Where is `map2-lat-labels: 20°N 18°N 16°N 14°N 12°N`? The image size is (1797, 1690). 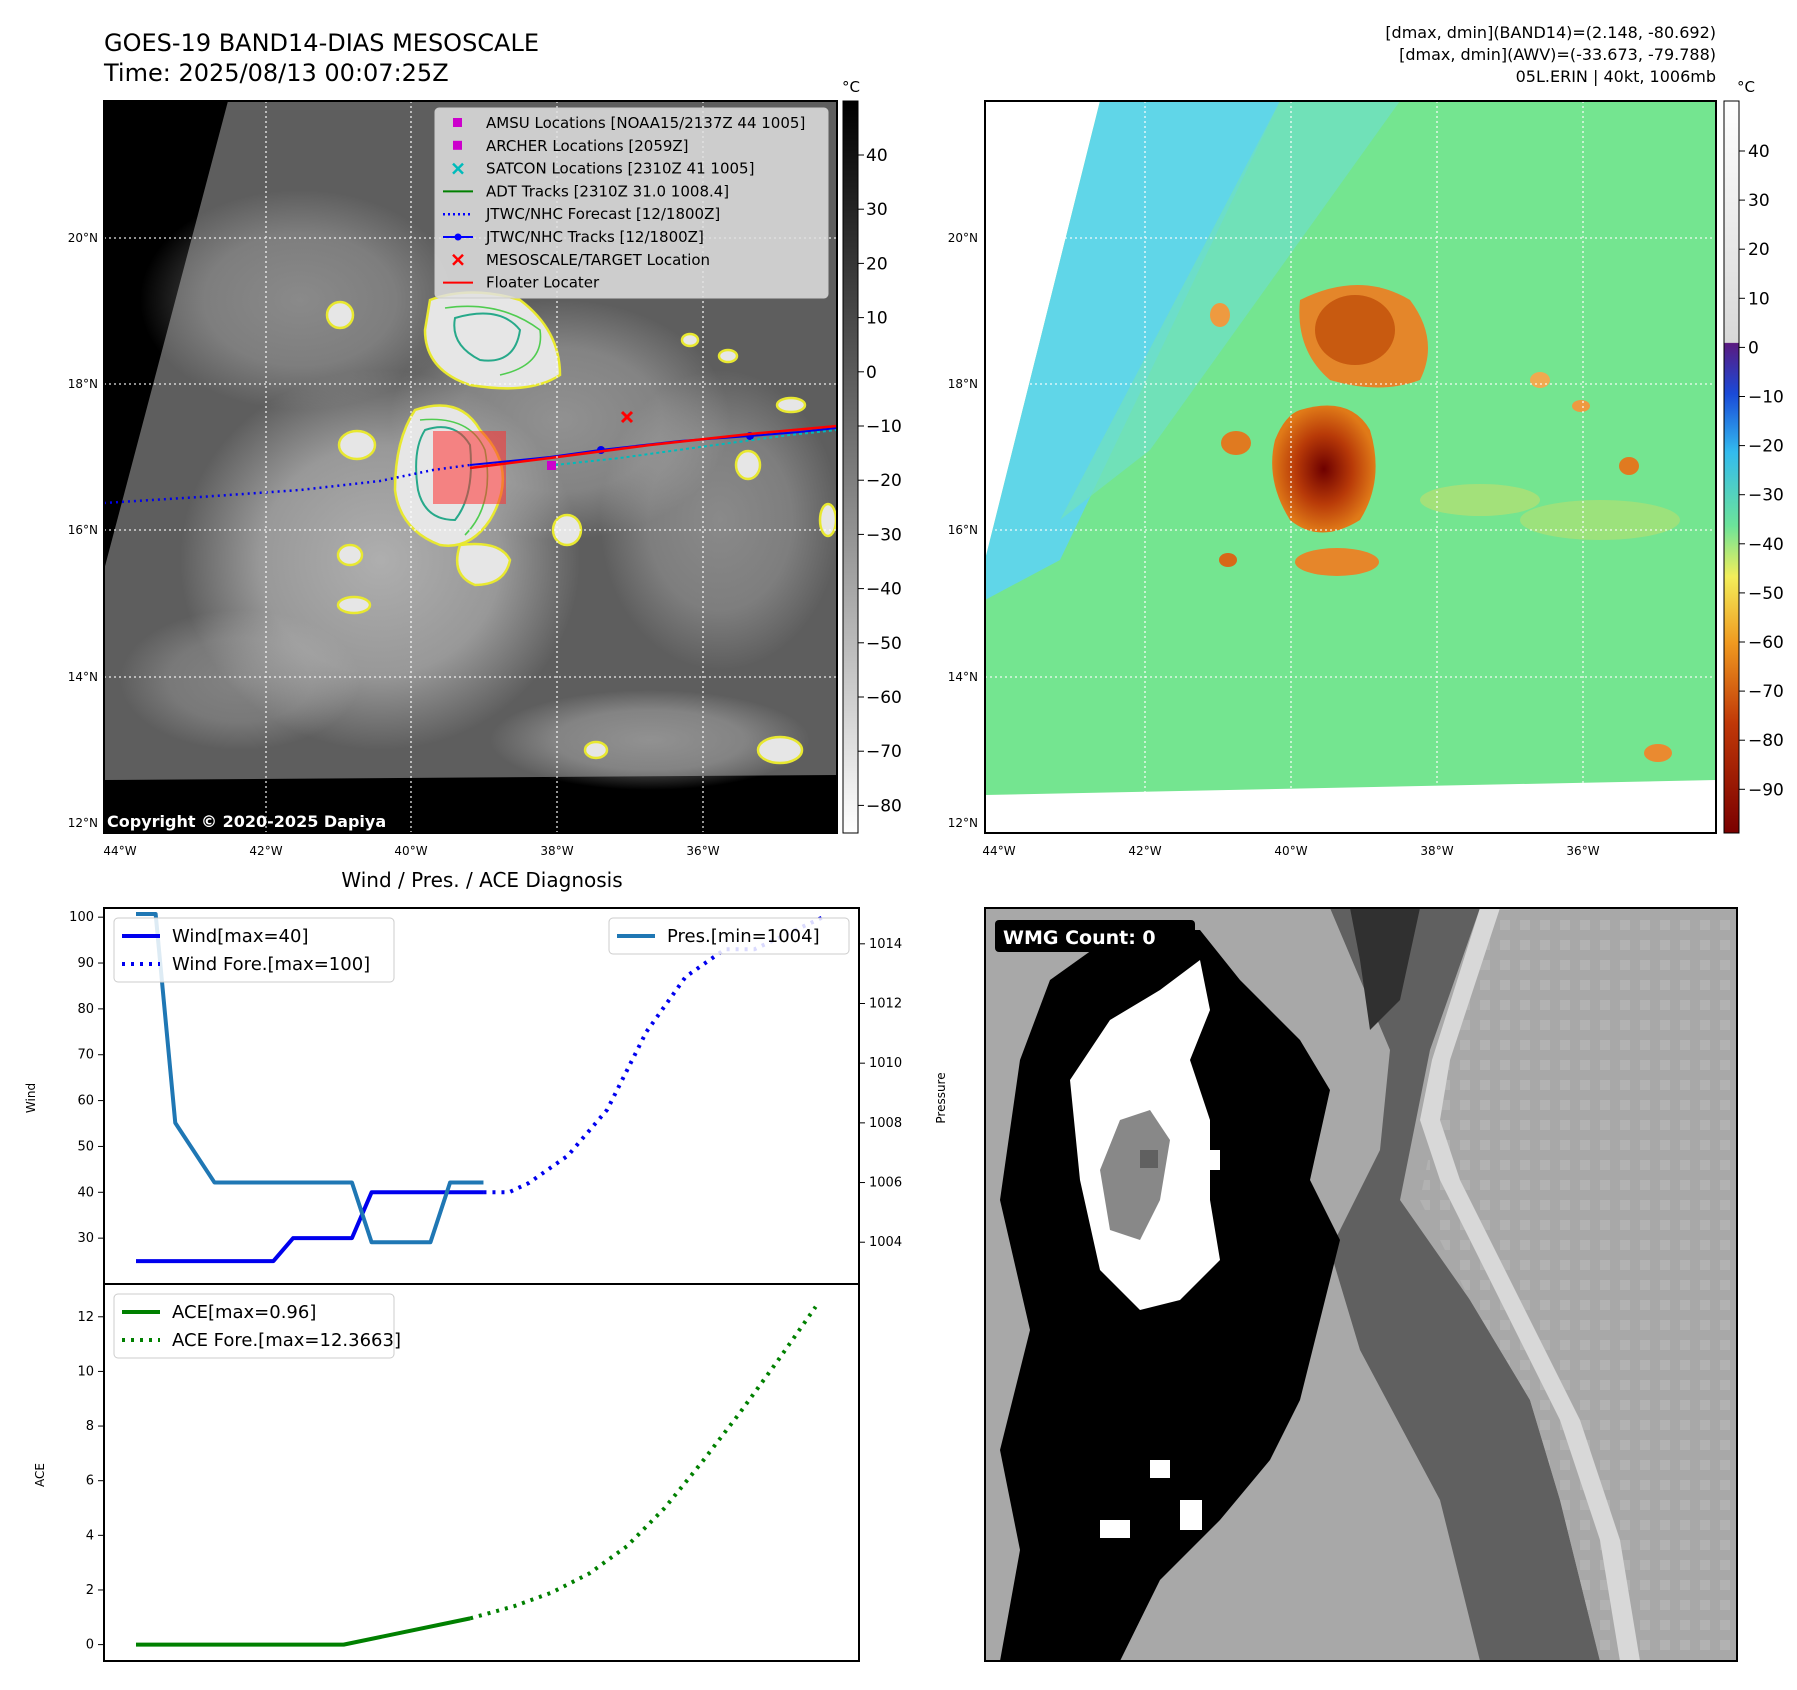 map2-lat-labels: 20°N 18°N 16°N 14°N 12°N is located at coordinates (963, 530).